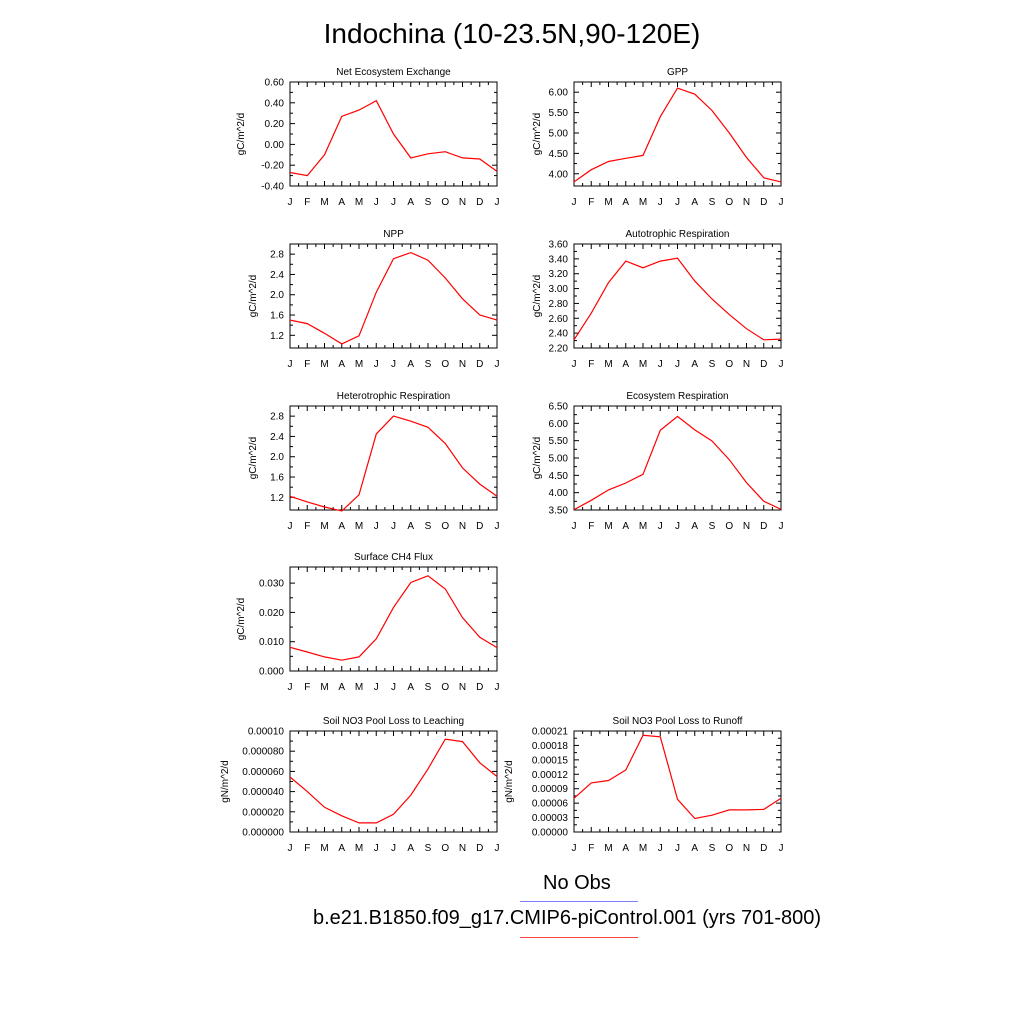 The width and height of the screenshot is (1024, 1024). I want to click on y-tick-label: 0.00015, so click(550, 760).